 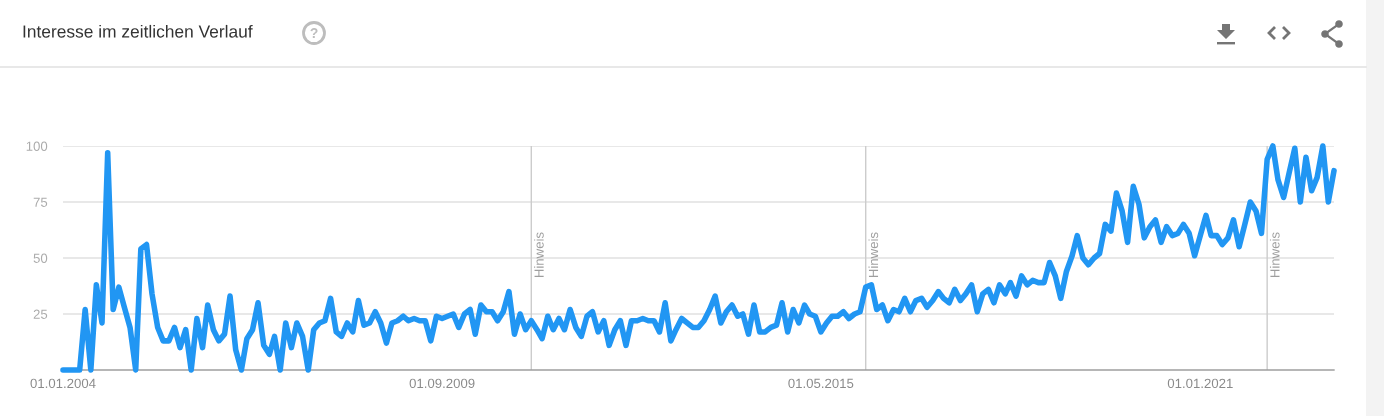 I want to click on y-tick-label: 25, so click(x=40, y=314).